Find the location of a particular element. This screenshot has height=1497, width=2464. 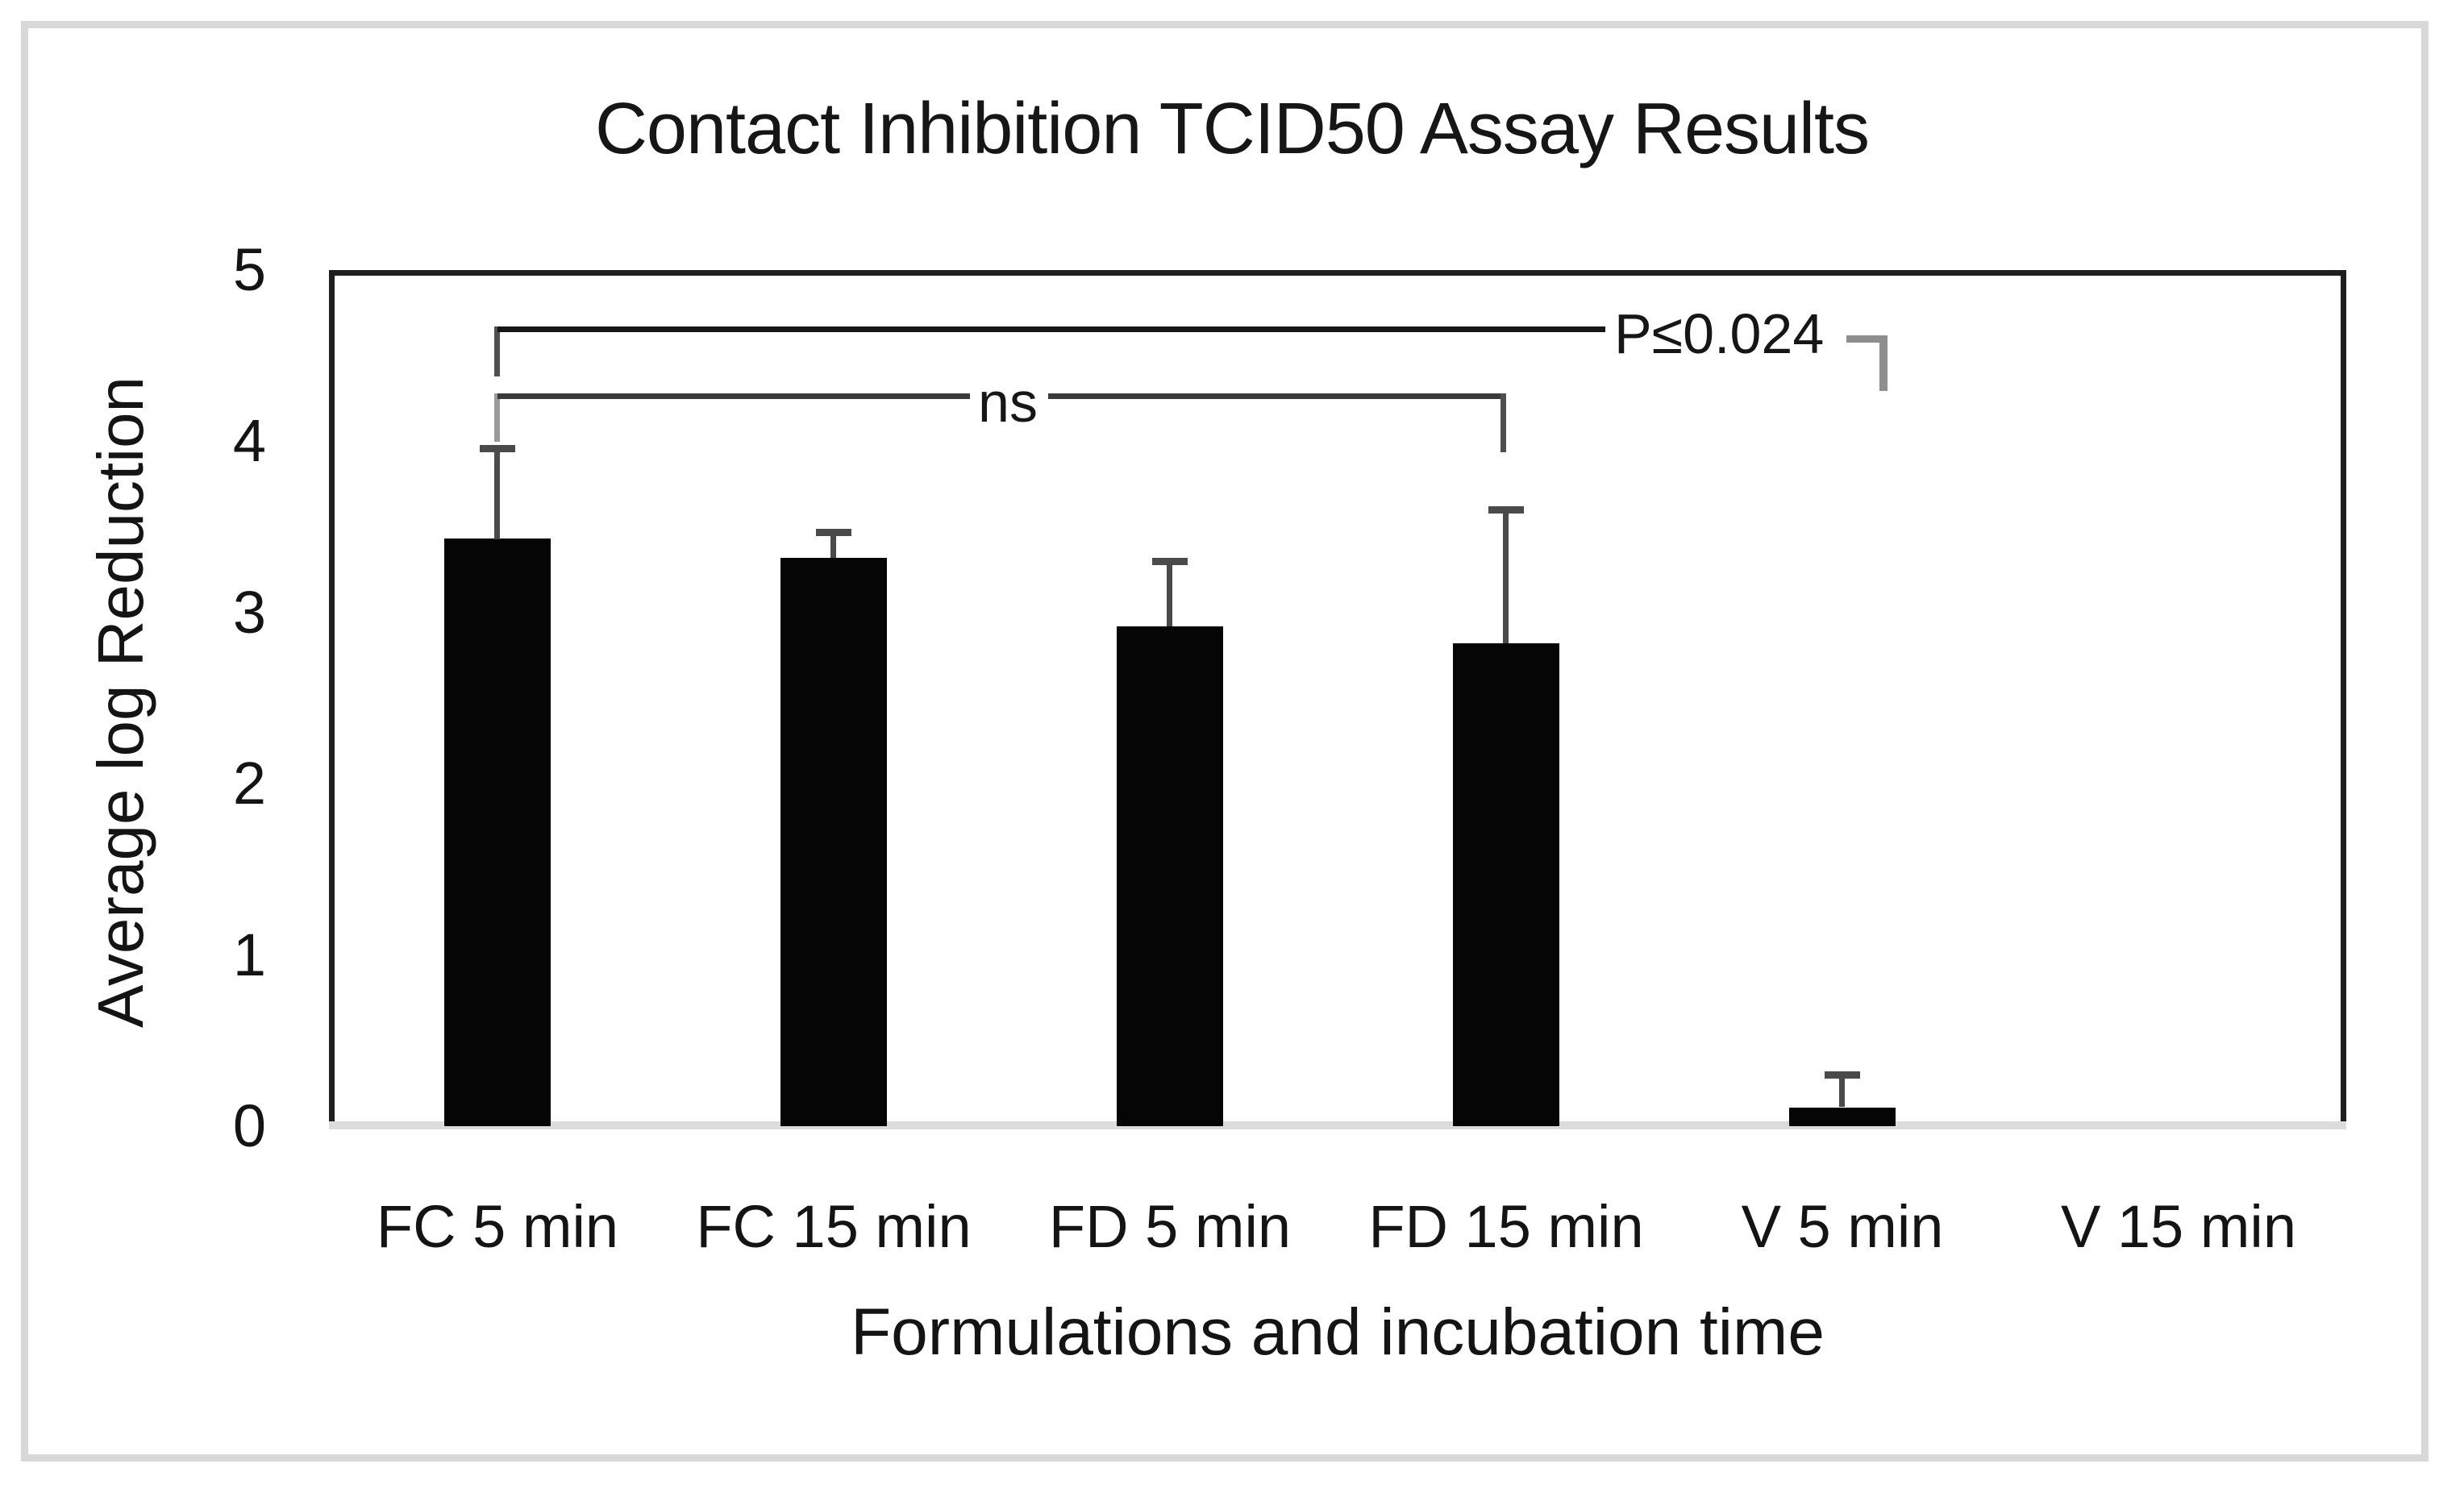

error-bar-line-fd-5-min is located at coordinates (1169, 593).